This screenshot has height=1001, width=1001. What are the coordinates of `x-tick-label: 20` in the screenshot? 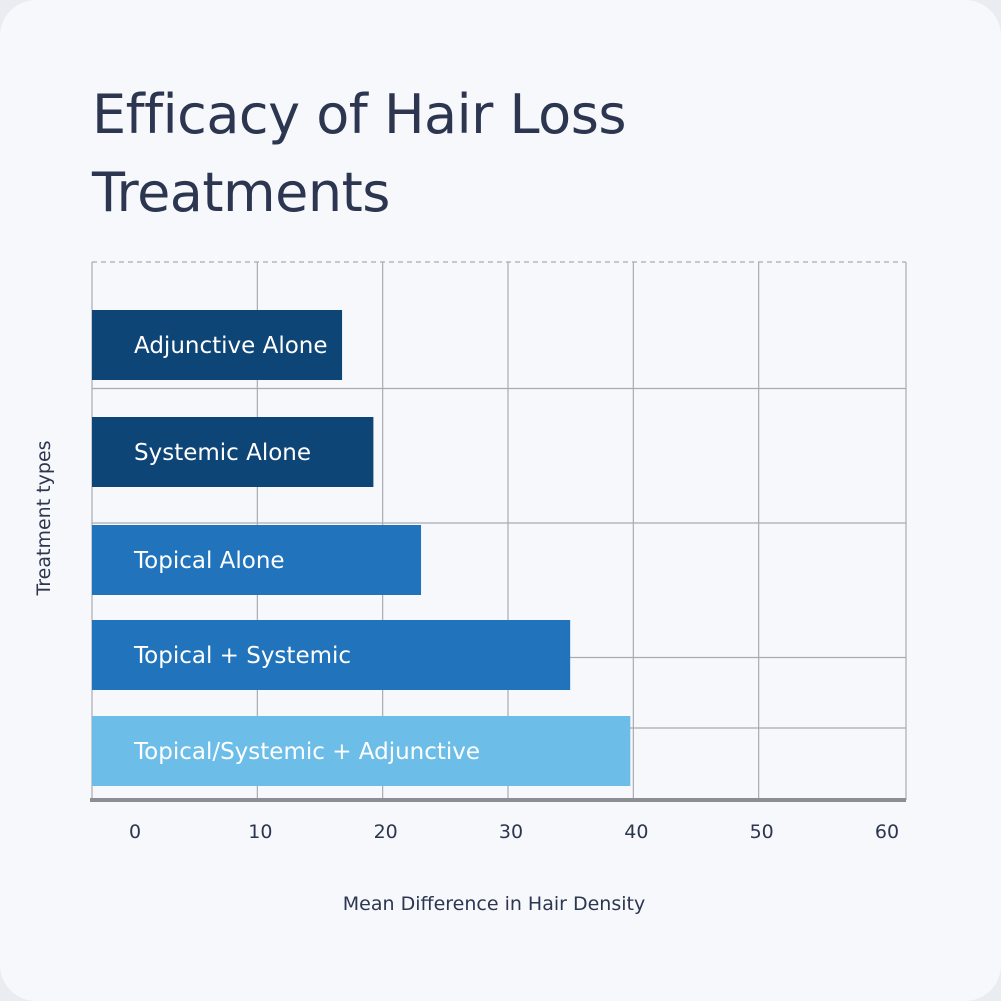 It's located at (386, 832).